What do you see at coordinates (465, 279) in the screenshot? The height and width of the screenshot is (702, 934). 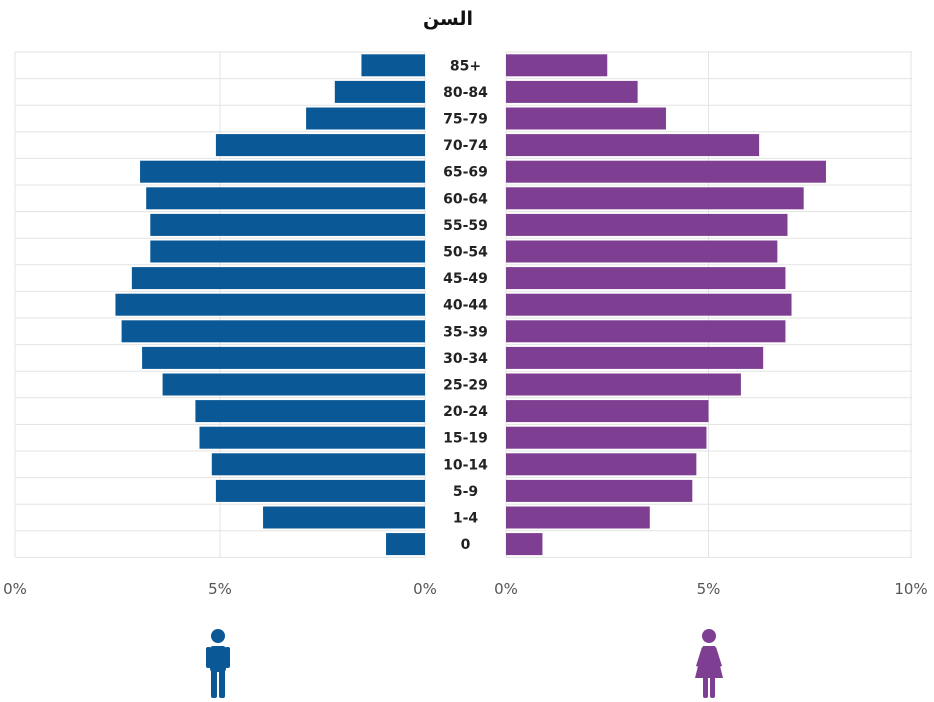 I see `age-label: 45-49` at bounding box center [465, 279].